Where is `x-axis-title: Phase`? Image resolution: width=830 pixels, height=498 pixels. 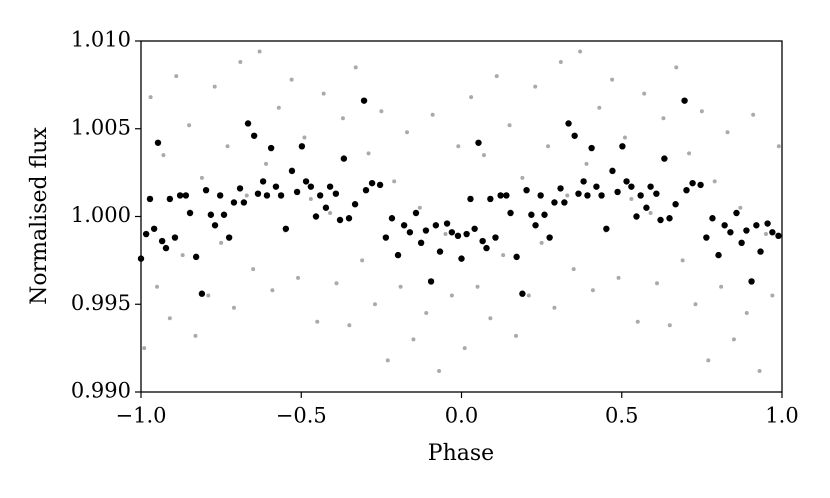
x-axis-title: Phase is located at coordinates (461, 453).